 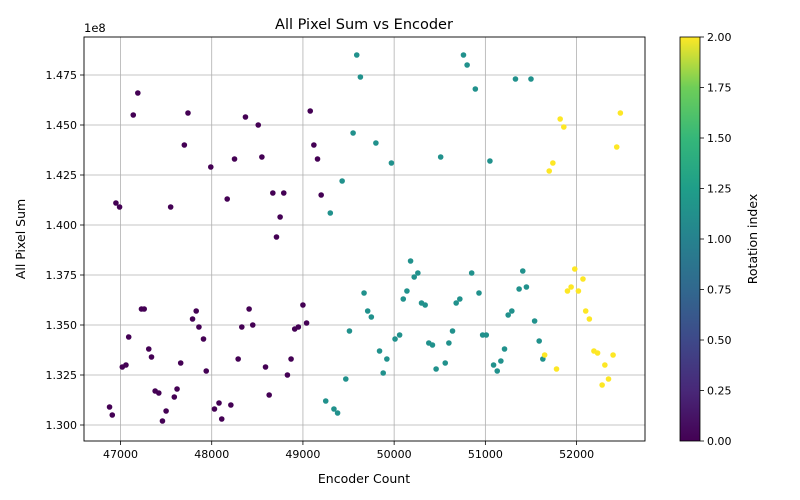 I want to click on y-tick-label: 1.325, so click(x=62, y=375).